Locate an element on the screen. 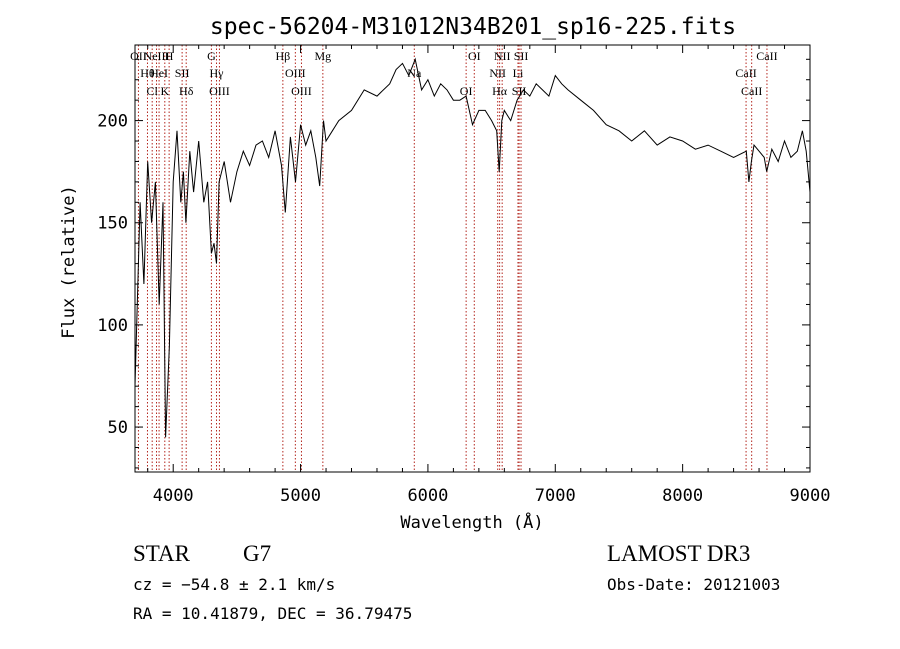 The width and height of the screenshot is (900, 649). x-axis-label: Wavelength (Å) is located at coordinates (471, 522).